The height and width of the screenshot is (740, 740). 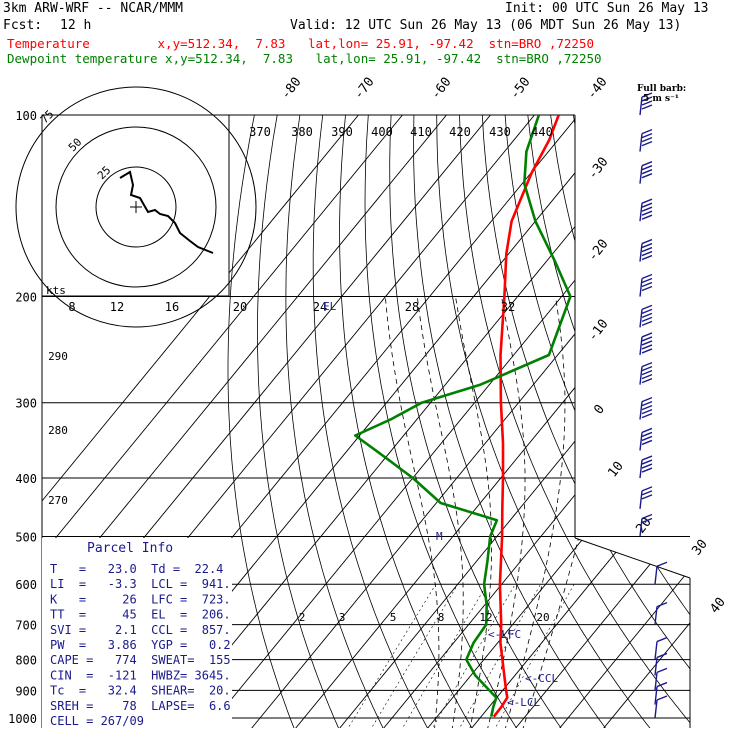 I want to click on level-marker: <-LFC, so click(x=504, y=634).